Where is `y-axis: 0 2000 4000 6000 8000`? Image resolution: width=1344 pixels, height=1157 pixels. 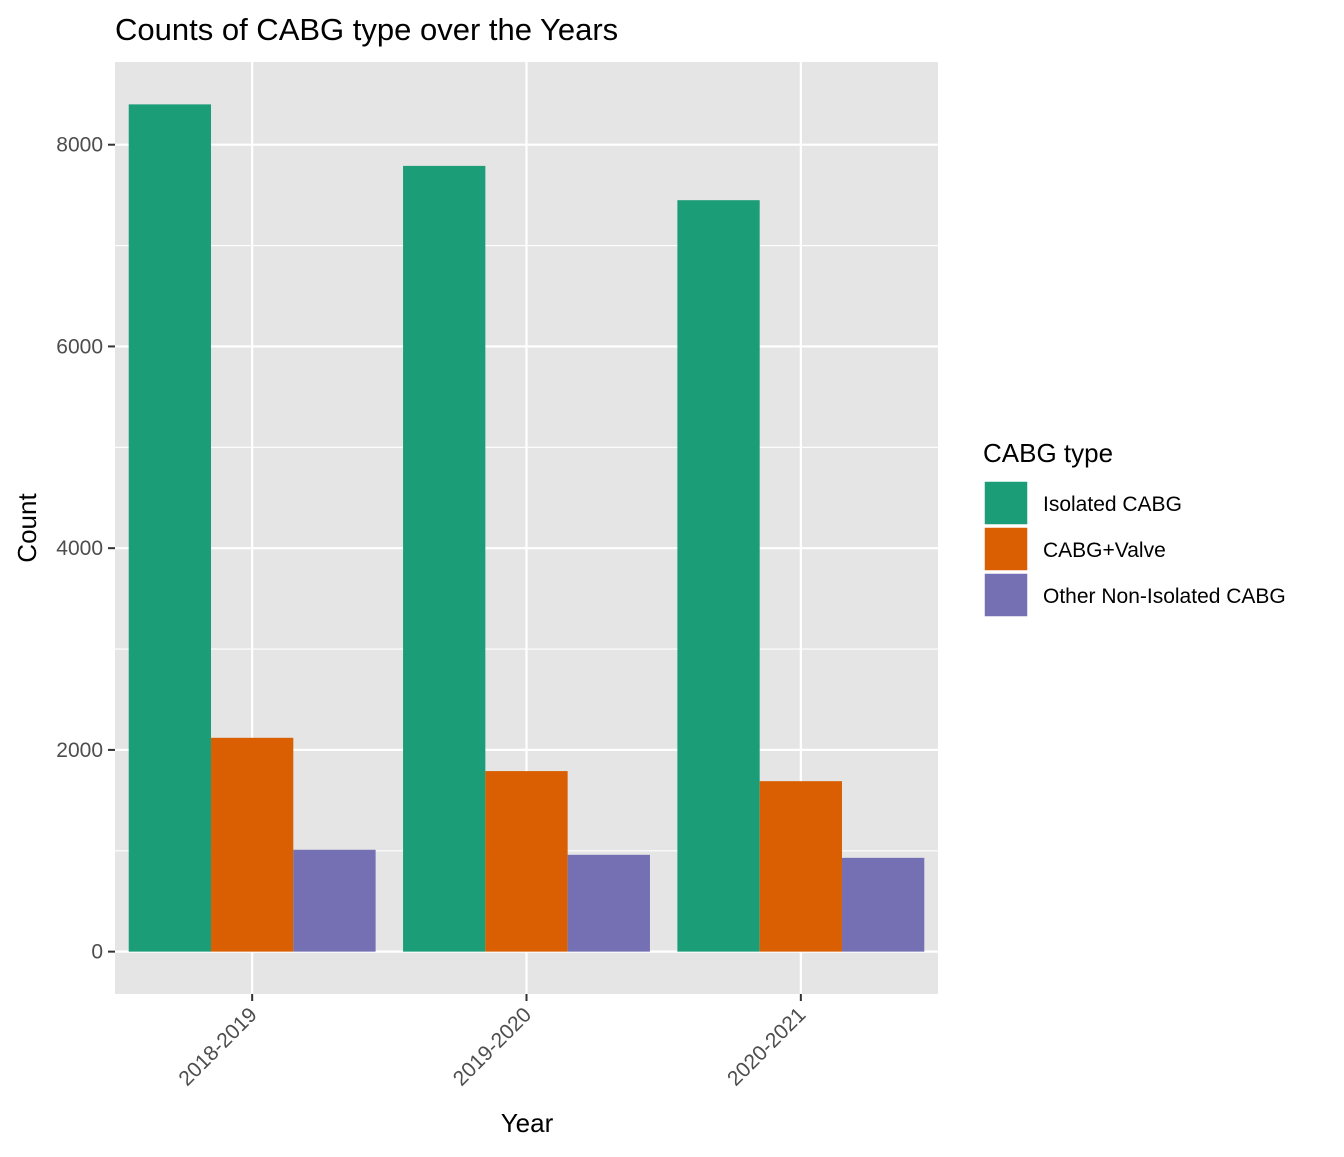 y-axis: 0 2000 4000 6000 8000 is located at coordinates (85, 549).